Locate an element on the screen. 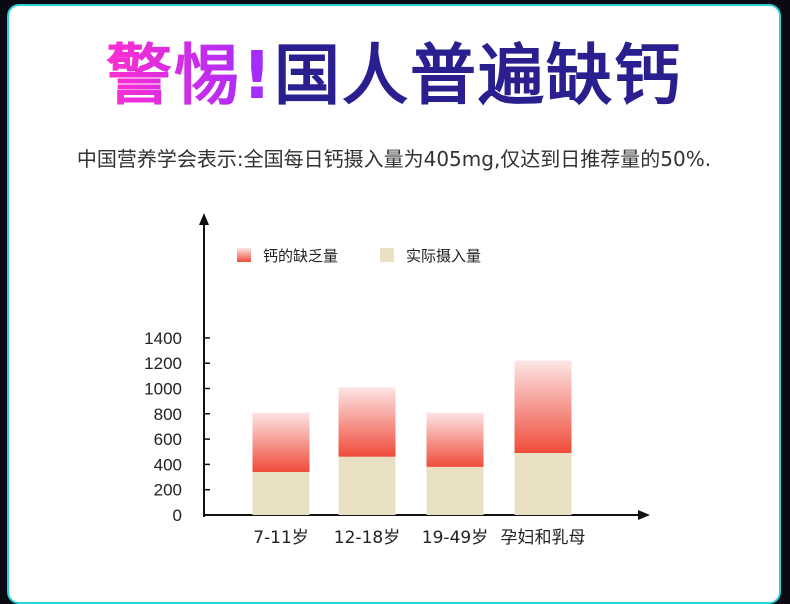 The image size is (790, 604). legend-label: 实际摄入量 is located at coordinates (443, 256).